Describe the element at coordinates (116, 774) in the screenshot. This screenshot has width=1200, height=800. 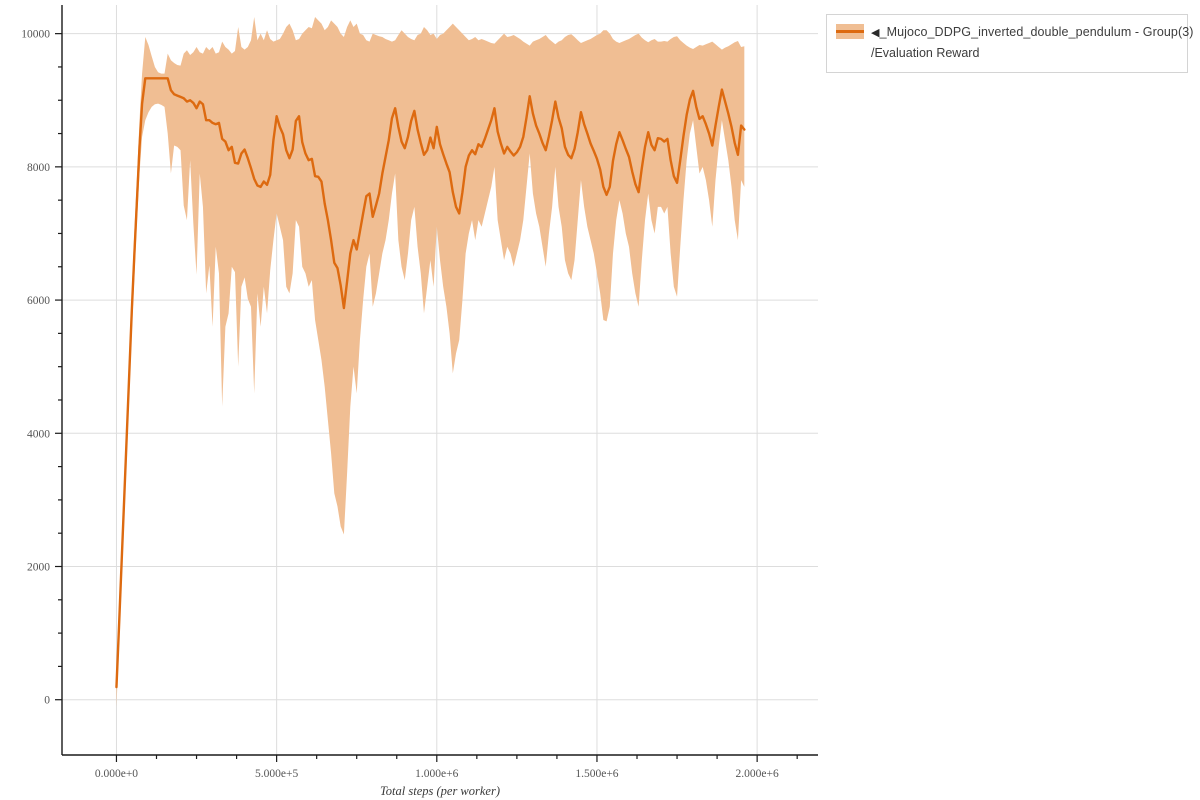
I see `x-tick-label: 0.000e+0` at that location.